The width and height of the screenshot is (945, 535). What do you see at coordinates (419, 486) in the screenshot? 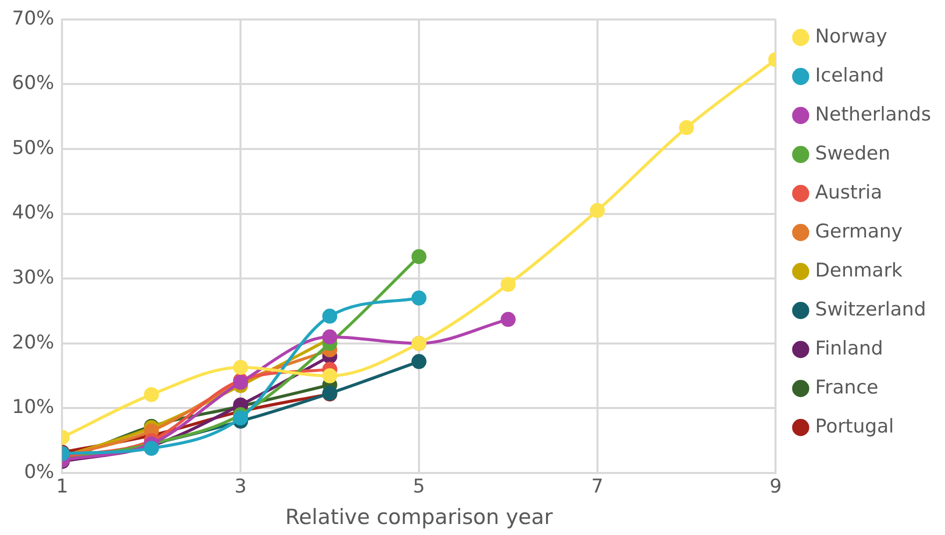
I see `x-tick-label: 5` at bounding box center [419, 486].